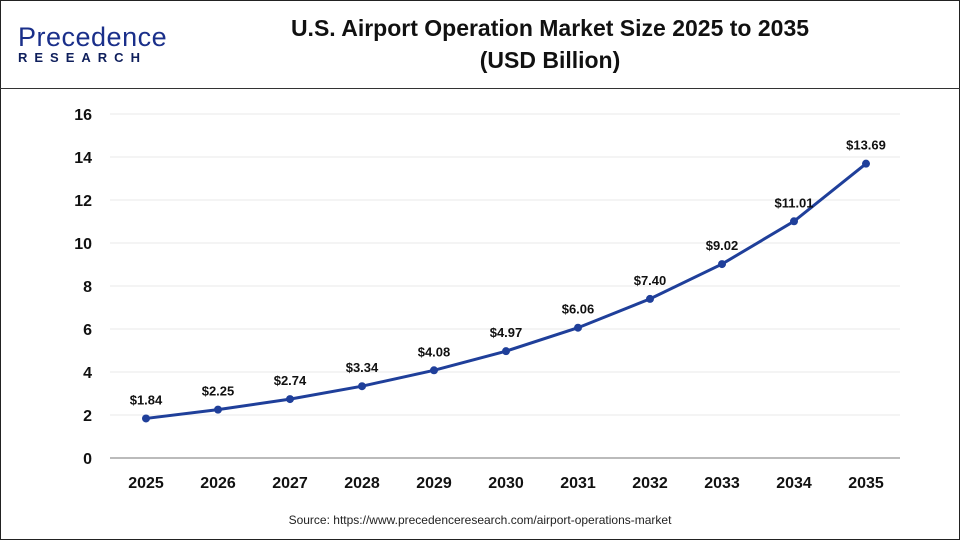 The height and width of the screenshot is (540, 960). What do you see at coordinates (87, 416) in the screenshot?
I see `y-tick-label: 2` at bounding box center [87, 416].